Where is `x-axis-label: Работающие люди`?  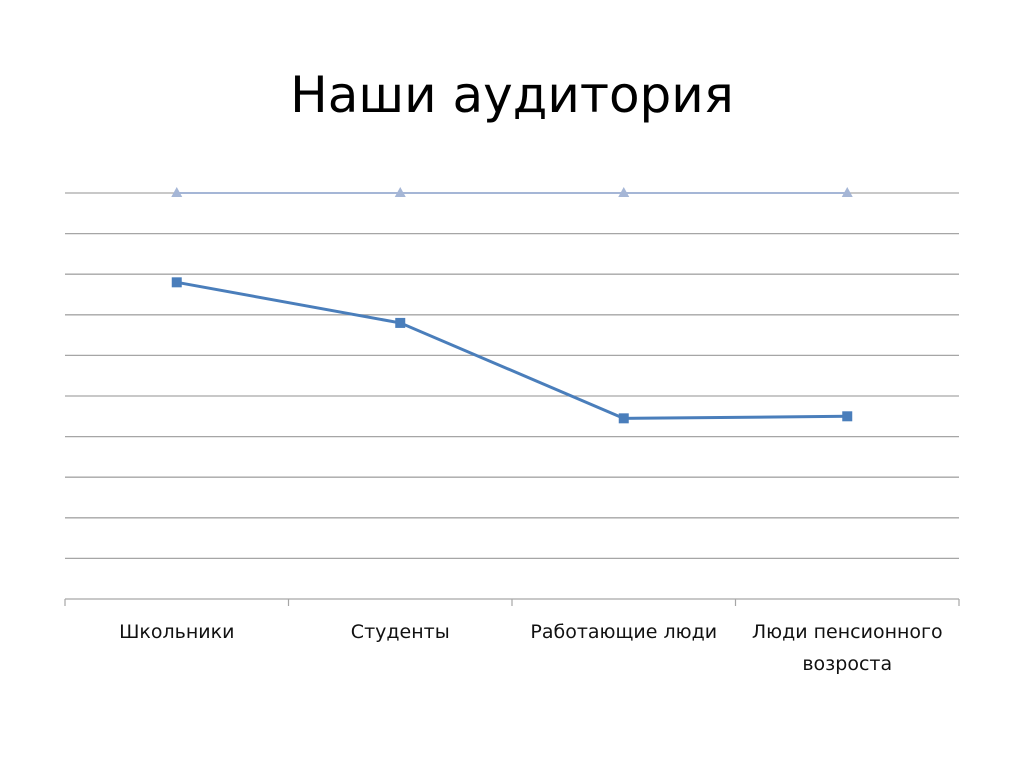
x-axis-label: Работающие люди is located at coordinates (624, 632).